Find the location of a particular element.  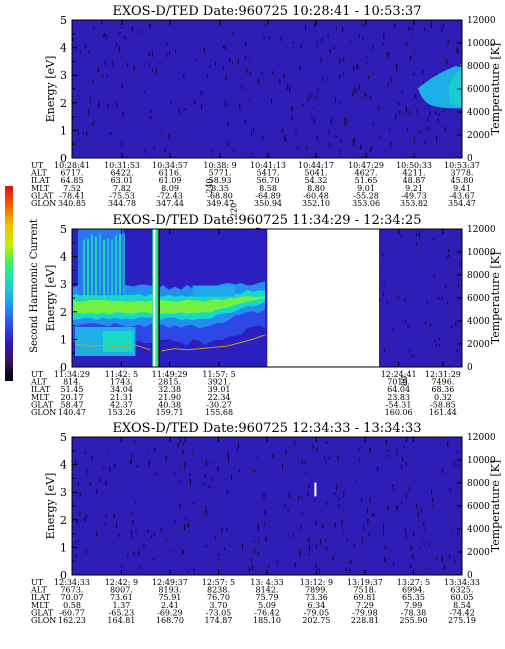

x-table-cell: 164.81 is located at coordinates (121, 620).